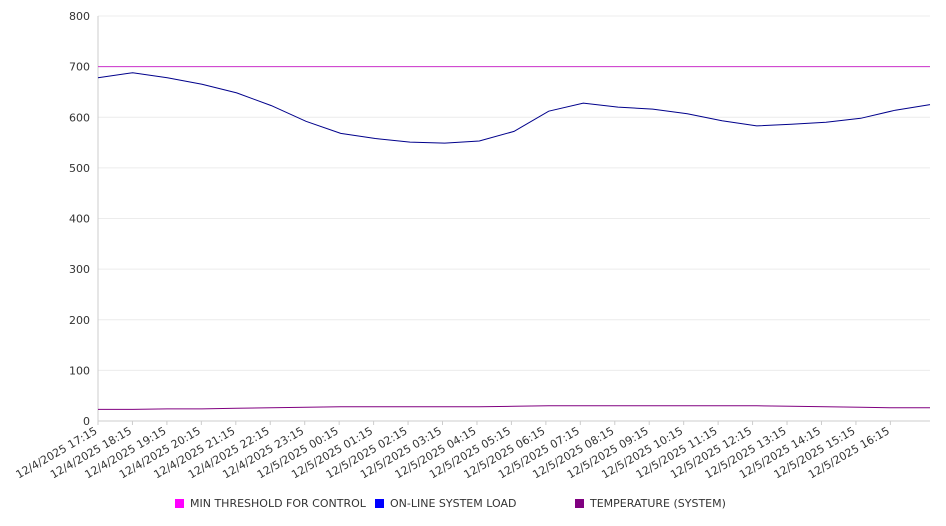  I want to click on legend-label-threshold: MIN THRESHOLD FOR CONTROL, so click(278, 503).